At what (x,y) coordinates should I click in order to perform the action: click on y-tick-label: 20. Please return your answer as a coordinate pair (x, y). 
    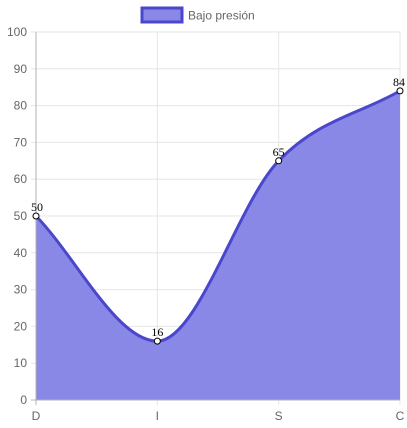
    Looking at the image, I should click on (21, 326).